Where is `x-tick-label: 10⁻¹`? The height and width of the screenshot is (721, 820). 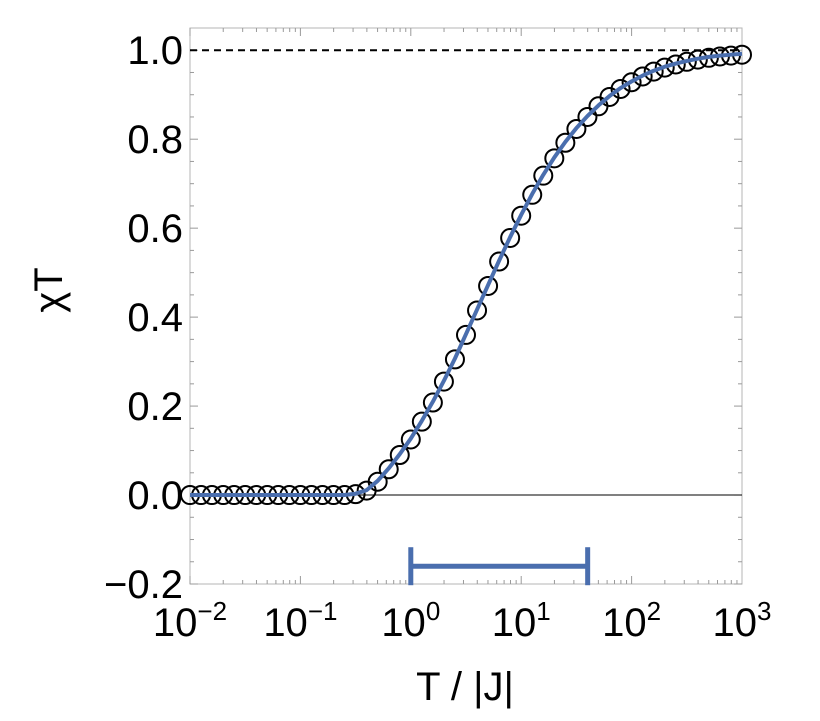 x-tick-label: 10⁻¹ is located at coordinates (300, 620).